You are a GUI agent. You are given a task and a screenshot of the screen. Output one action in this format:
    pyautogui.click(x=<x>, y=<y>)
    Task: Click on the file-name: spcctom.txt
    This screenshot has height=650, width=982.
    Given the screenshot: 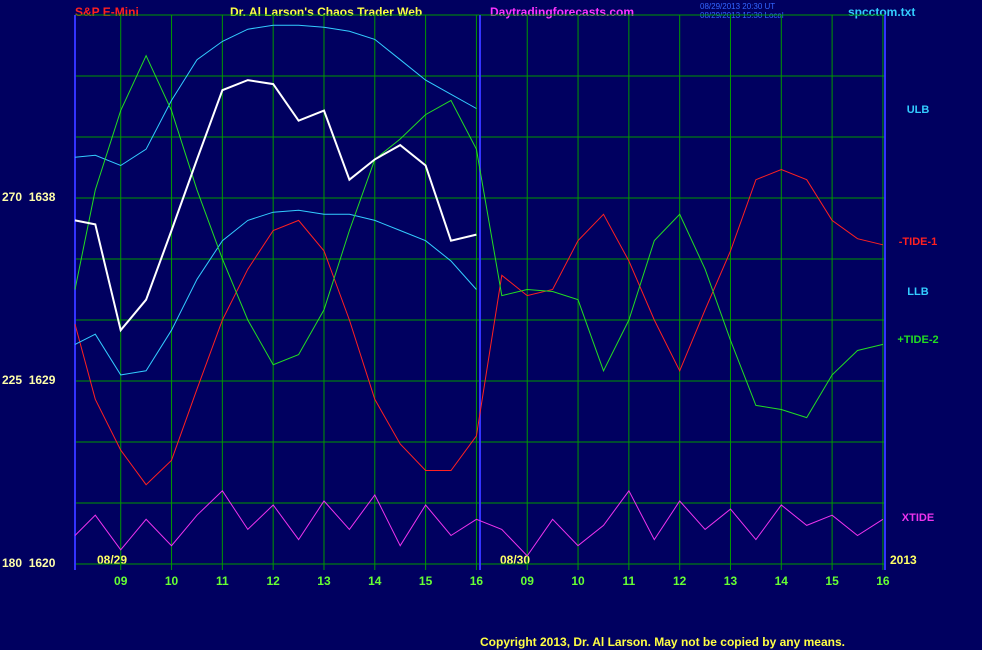 What is the action you would take?
    pyautogui.click(x=881, y=12)
    